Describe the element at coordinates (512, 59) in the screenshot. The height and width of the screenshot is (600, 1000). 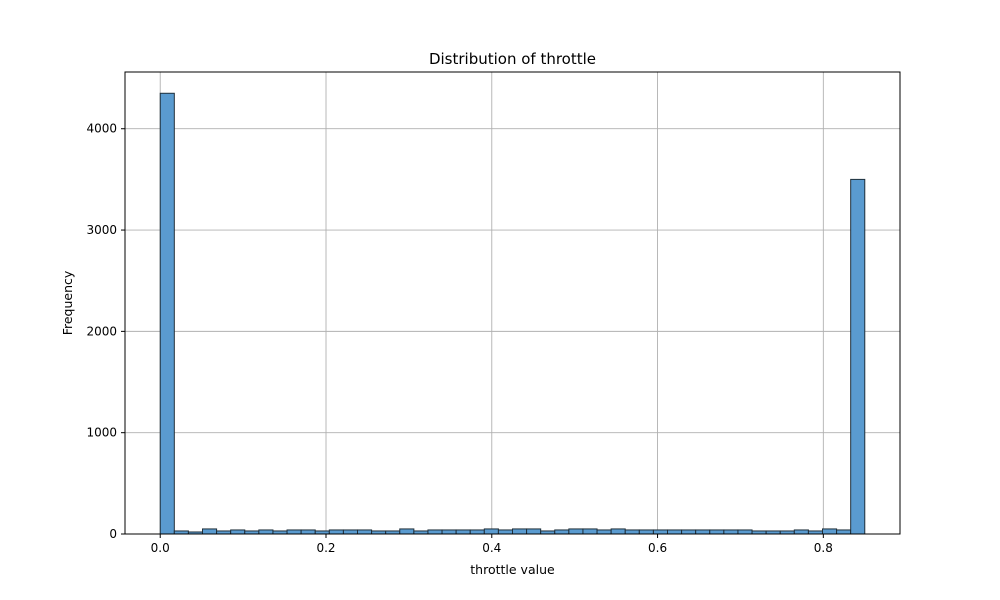
I see `chart-title: Distribution of throttle` at that location.